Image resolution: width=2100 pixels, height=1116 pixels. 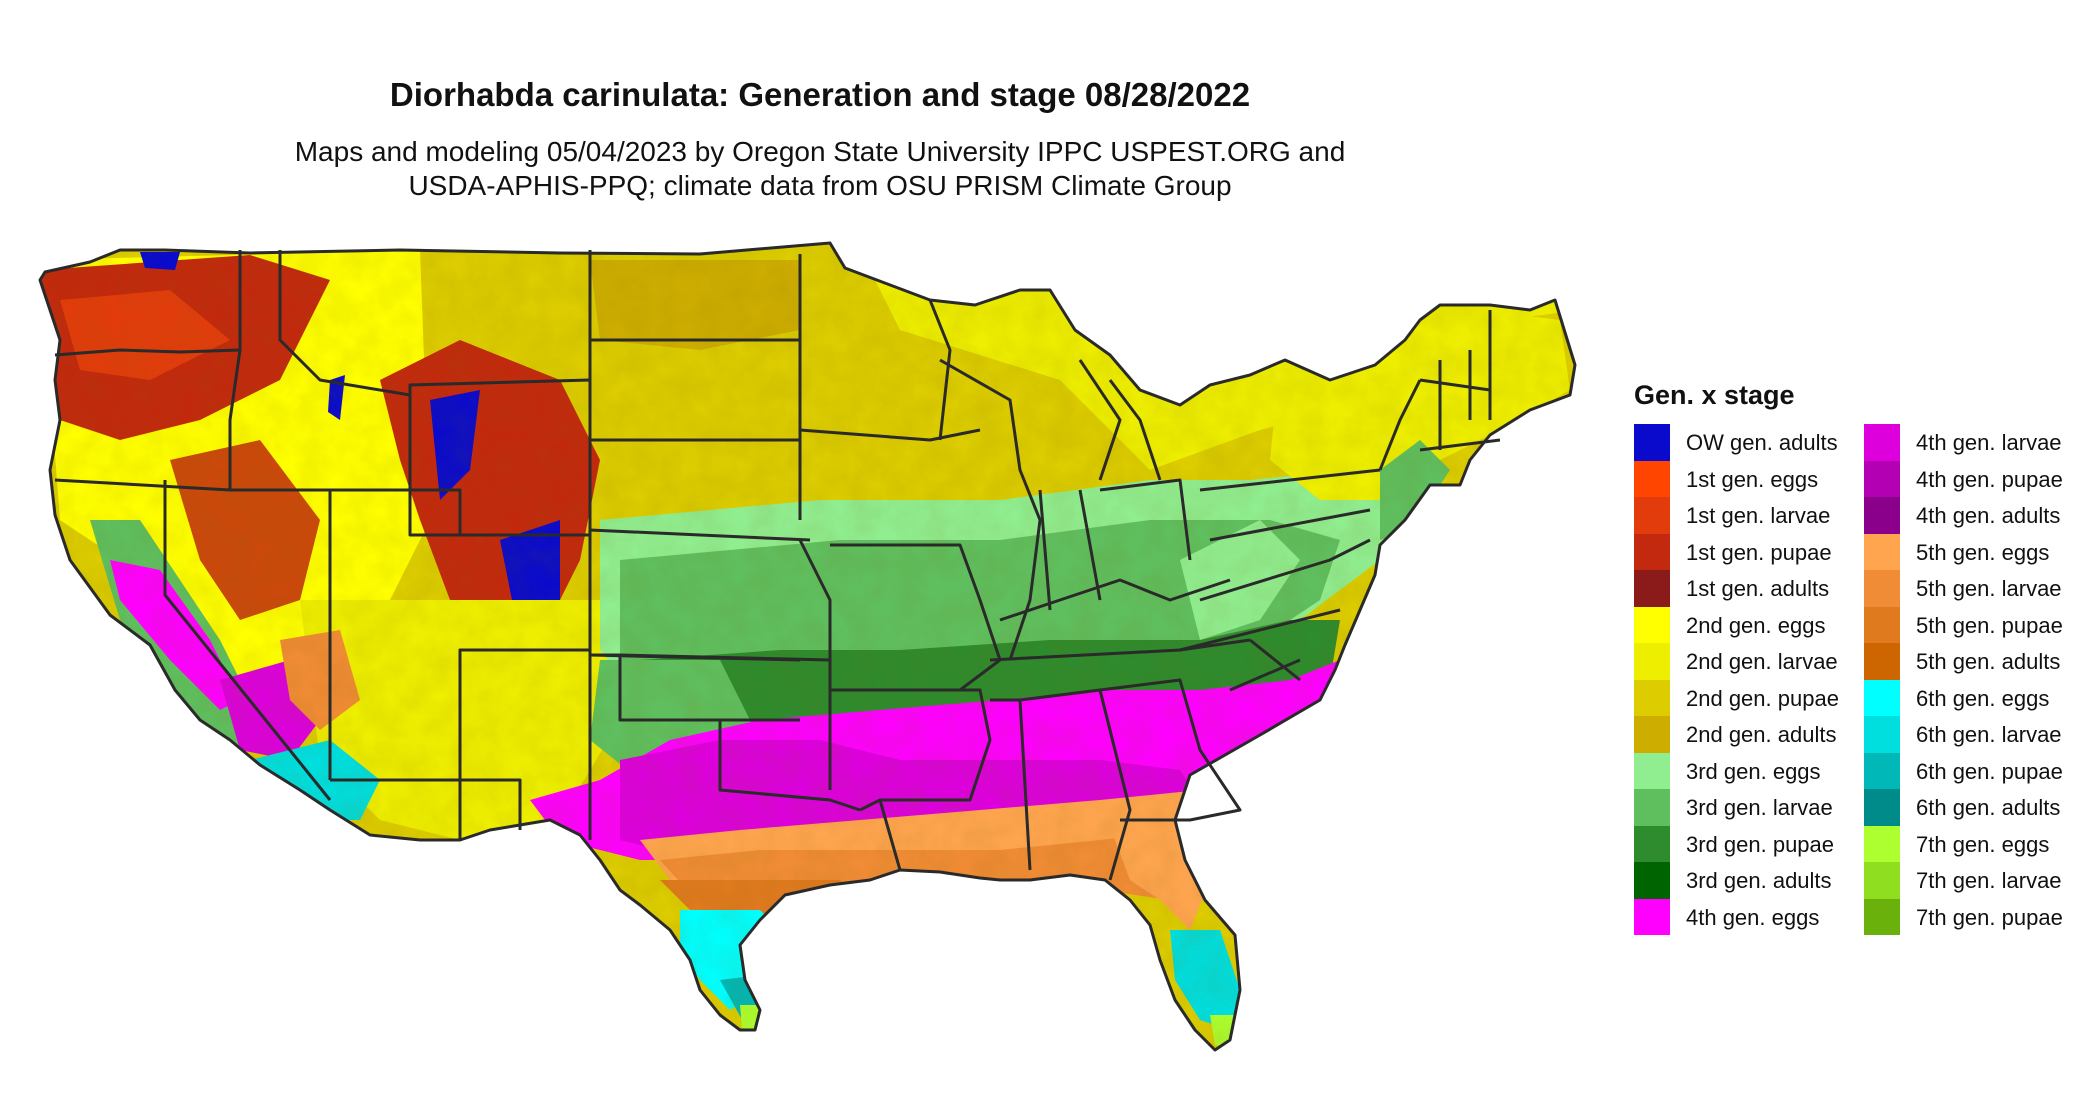 I want to click on legend-item: 4th gen. eggs, so click(x=1749, y=916).